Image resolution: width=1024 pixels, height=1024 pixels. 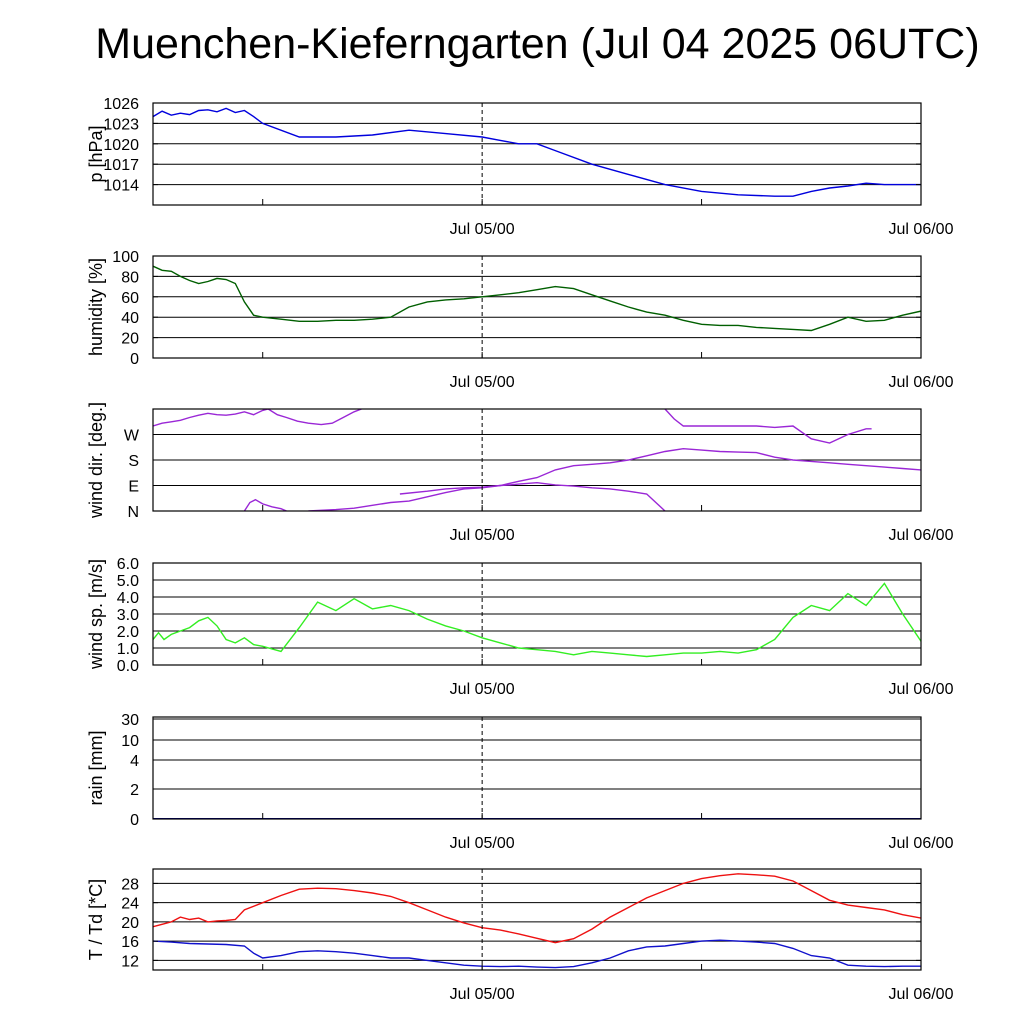 I want to click on y-axis-label: humidity [%], so click(x=96, y=307).